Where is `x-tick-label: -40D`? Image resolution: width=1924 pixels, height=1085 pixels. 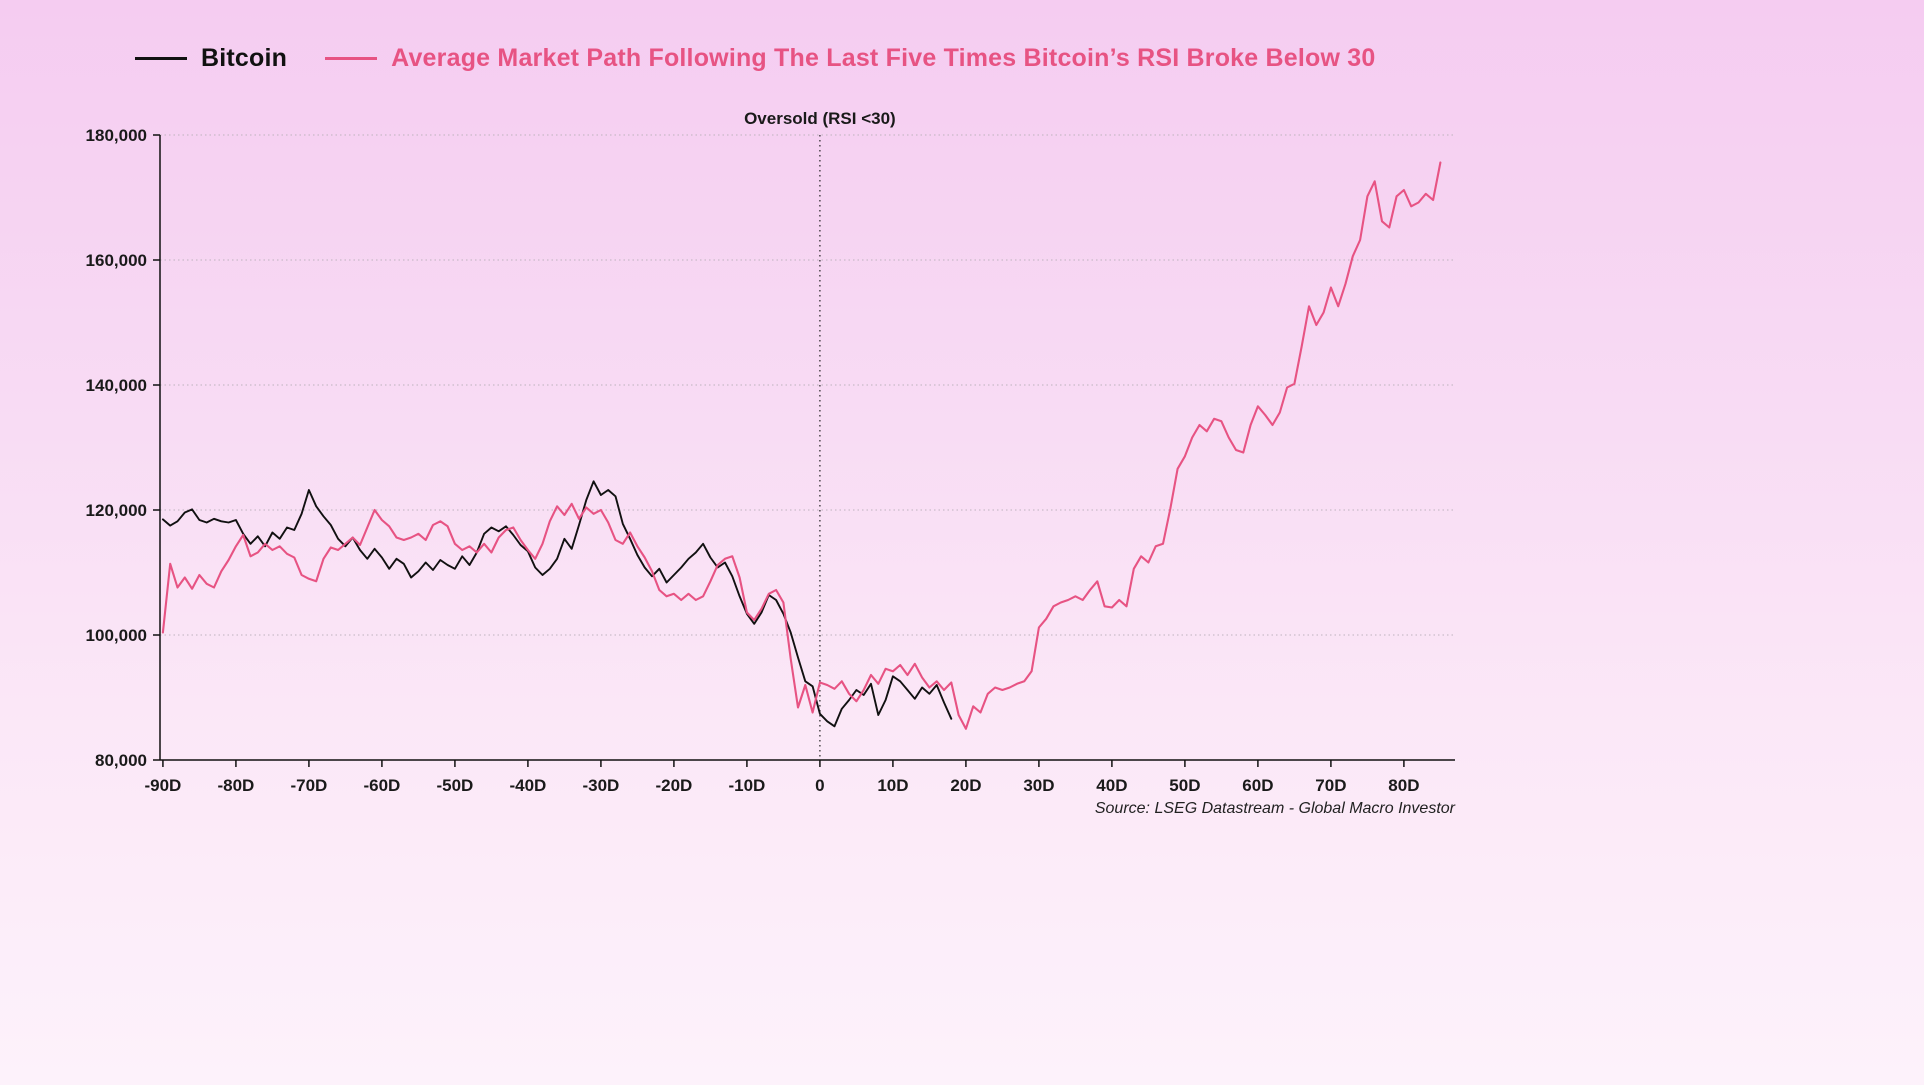 x-tick-label: -40D is located at coordinates (527, 785).